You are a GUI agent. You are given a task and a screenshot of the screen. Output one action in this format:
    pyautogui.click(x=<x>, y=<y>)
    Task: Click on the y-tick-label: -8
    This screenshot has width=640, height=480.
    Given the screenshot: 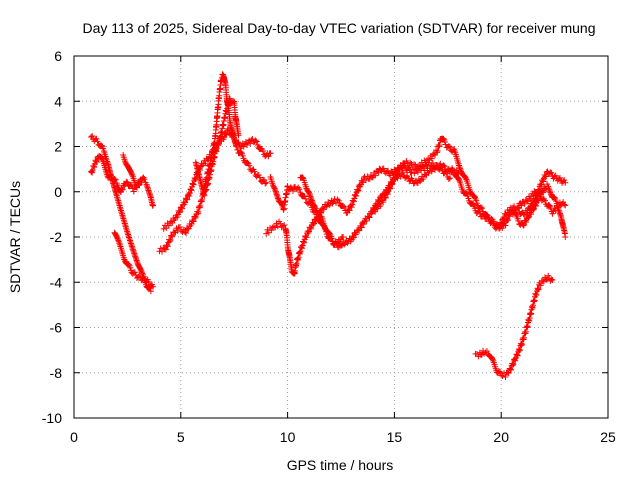 What is the action you would take?
    pyautogui.click(x=56, y=373)
    